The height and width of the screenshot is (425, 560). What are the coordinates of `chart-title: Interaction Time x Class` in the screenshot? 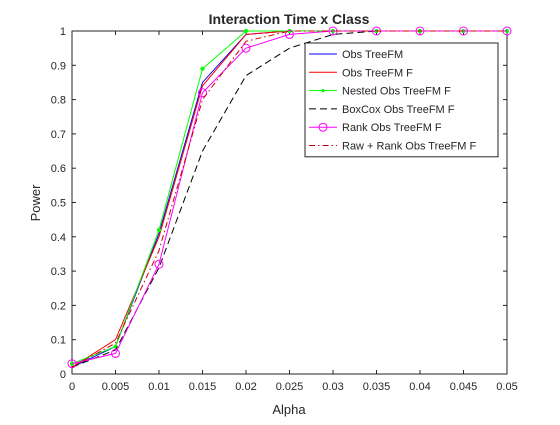 It's located at (289, 19).